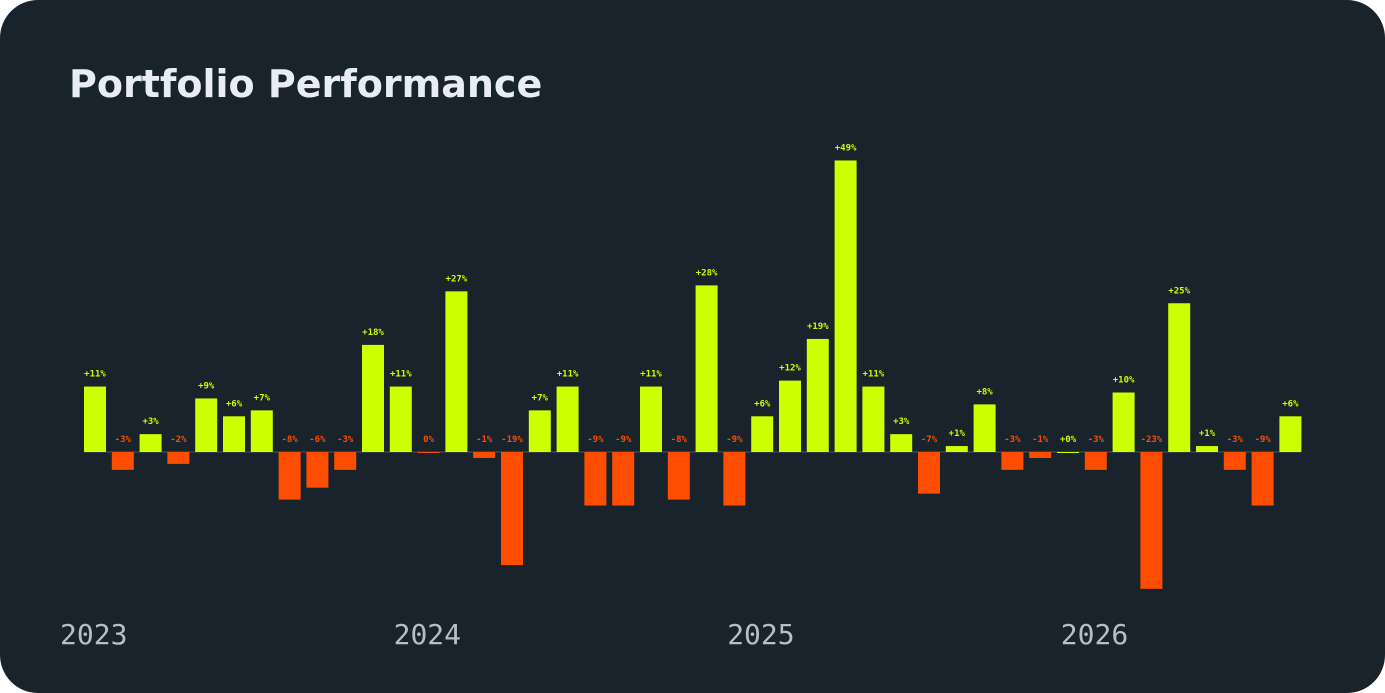 The width and height of the screenshot is (1385, 693). What do you see at coordinates (760, 634) in the screenshot?
I see `year-label-2025: 2025` at bounding box center [760, 634].